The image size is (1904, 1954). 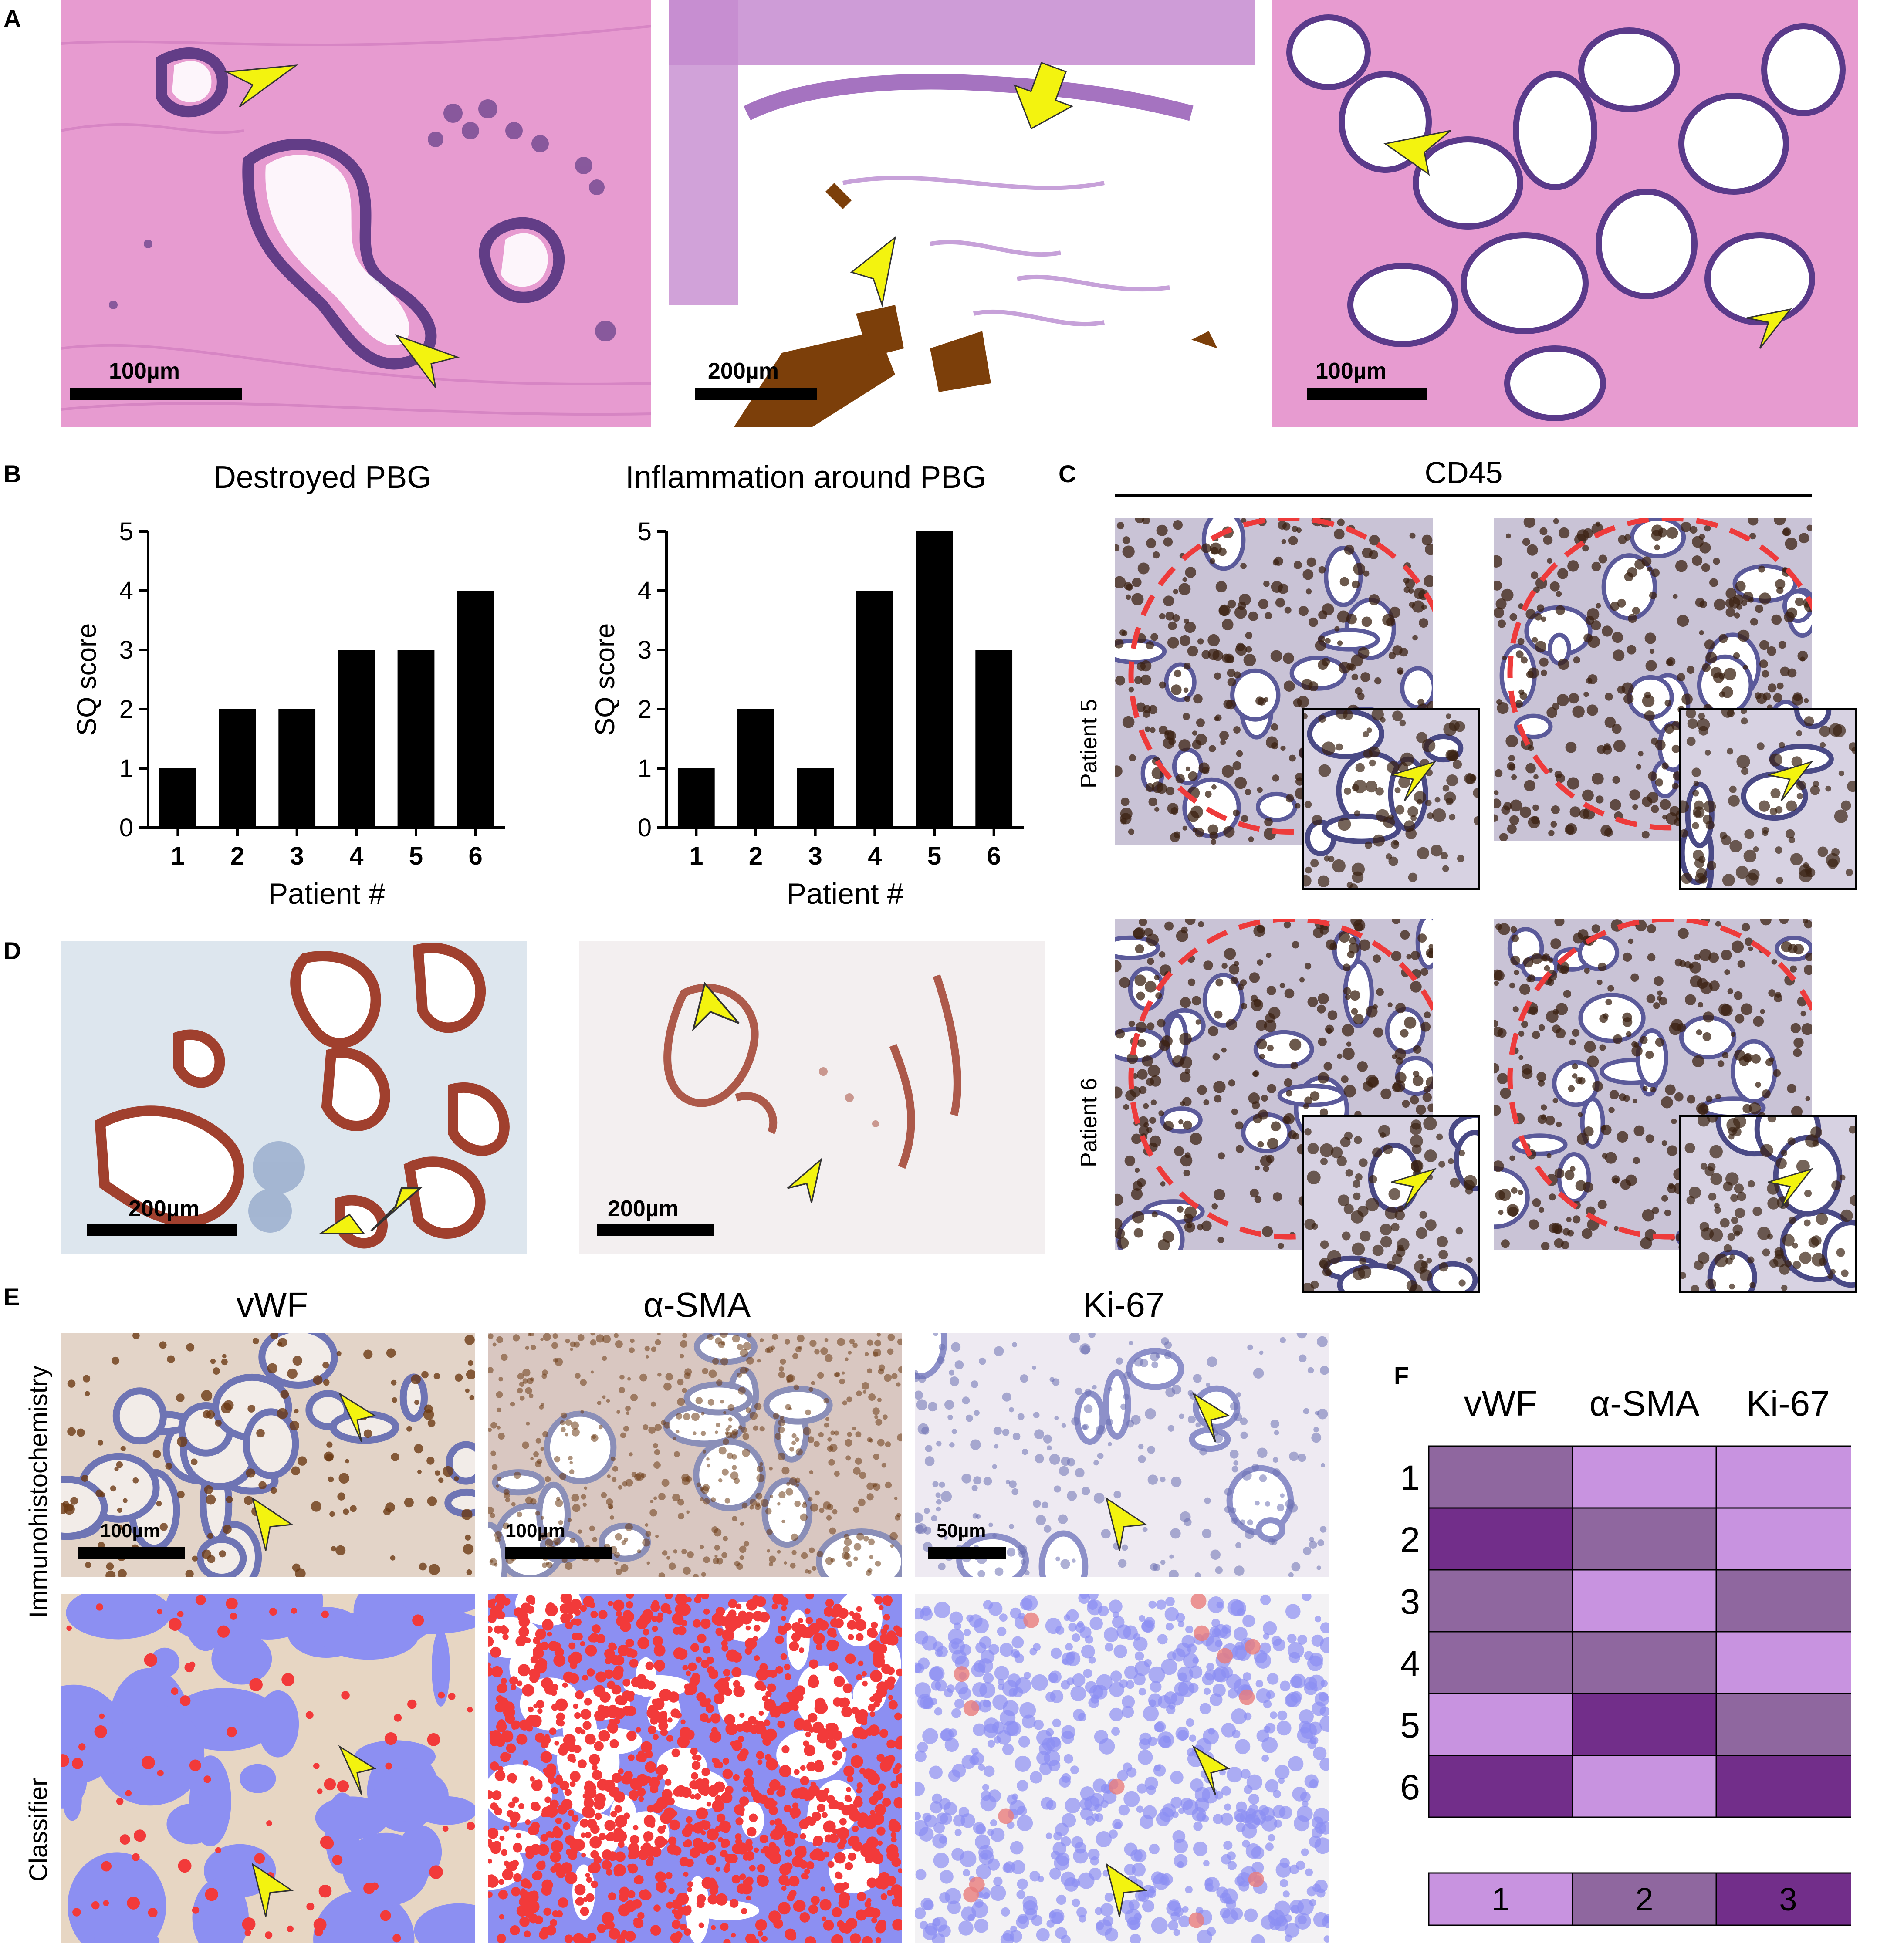 I want to click on ihc-micrograph-ki67, so click(x=1122, y=1455).